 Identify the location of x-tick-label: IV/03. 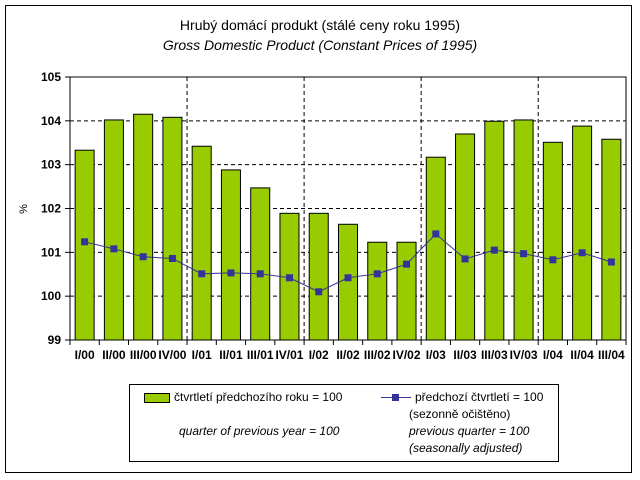
(524, 355).